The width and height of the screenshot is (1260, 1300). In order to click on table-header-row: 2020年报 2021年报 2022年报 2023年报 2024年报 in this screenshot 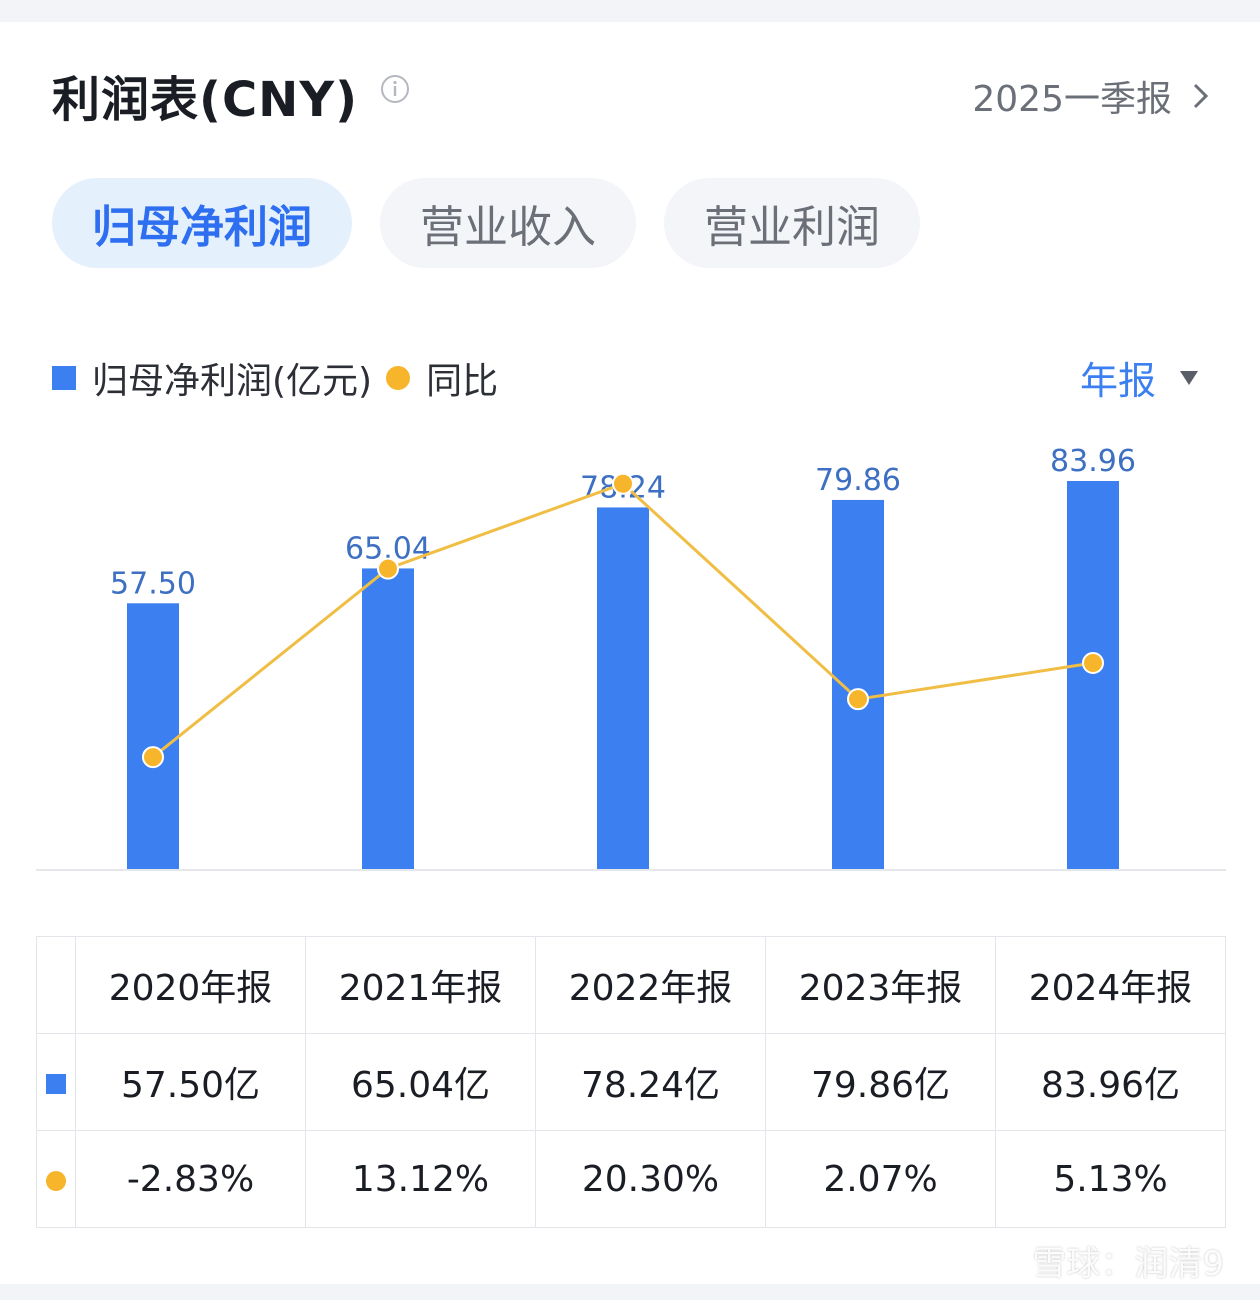, I will do `click(631, 985)`.